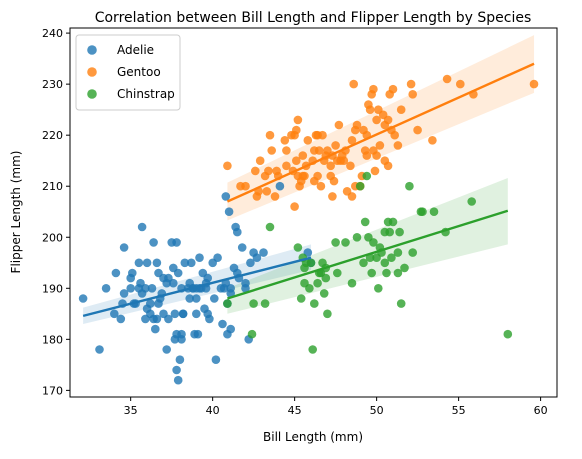 This screenshot has height=459, width=582. What do you see at coordinates (52, 237) in the screenshot?
I see `y-tick-label: 200` at bounding box center [52, 237].